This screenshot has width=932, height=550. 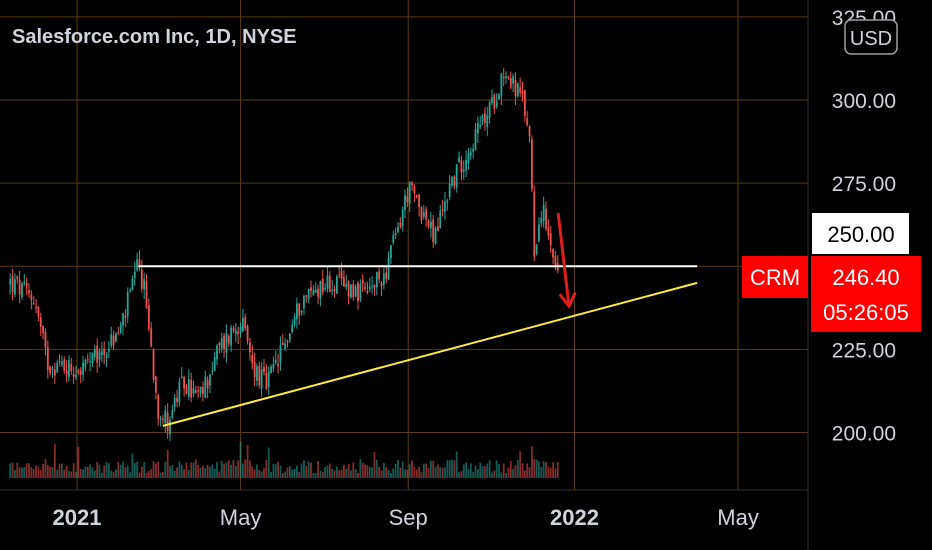 I want to click on symbol-tag-bg, so click(x=775, y=277).